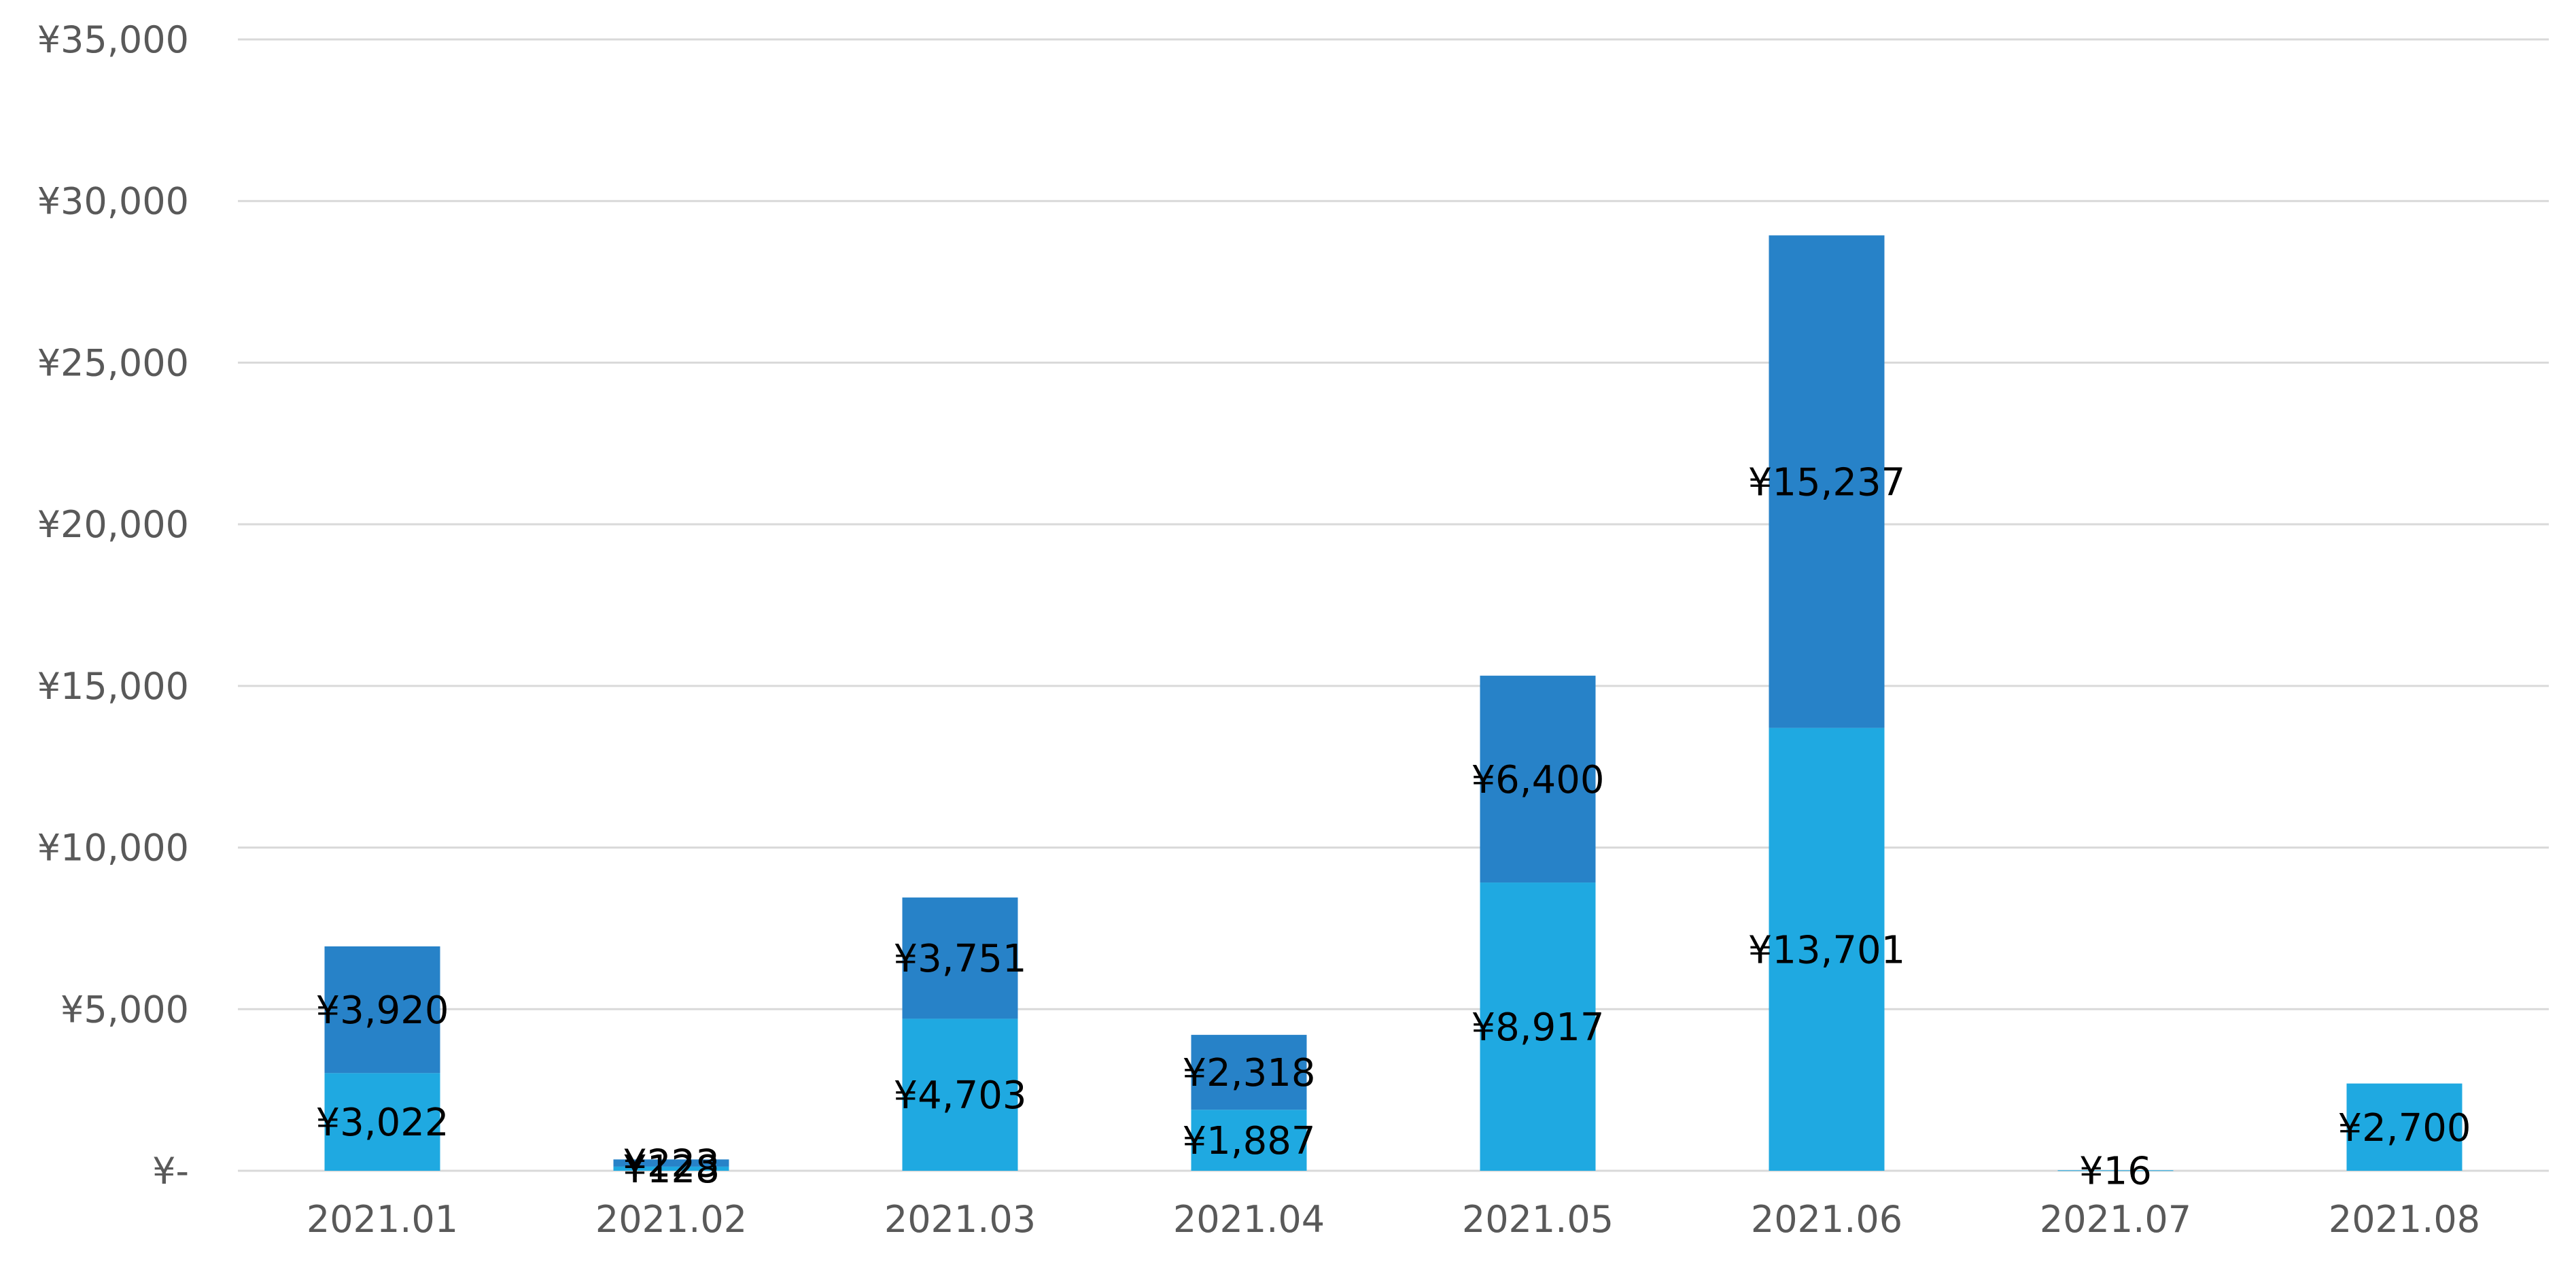  What do you see at coordinates (113, 524) in the screenshot?
I see `y-tick-label: ¥20,000` at bounding box center [113, 524].